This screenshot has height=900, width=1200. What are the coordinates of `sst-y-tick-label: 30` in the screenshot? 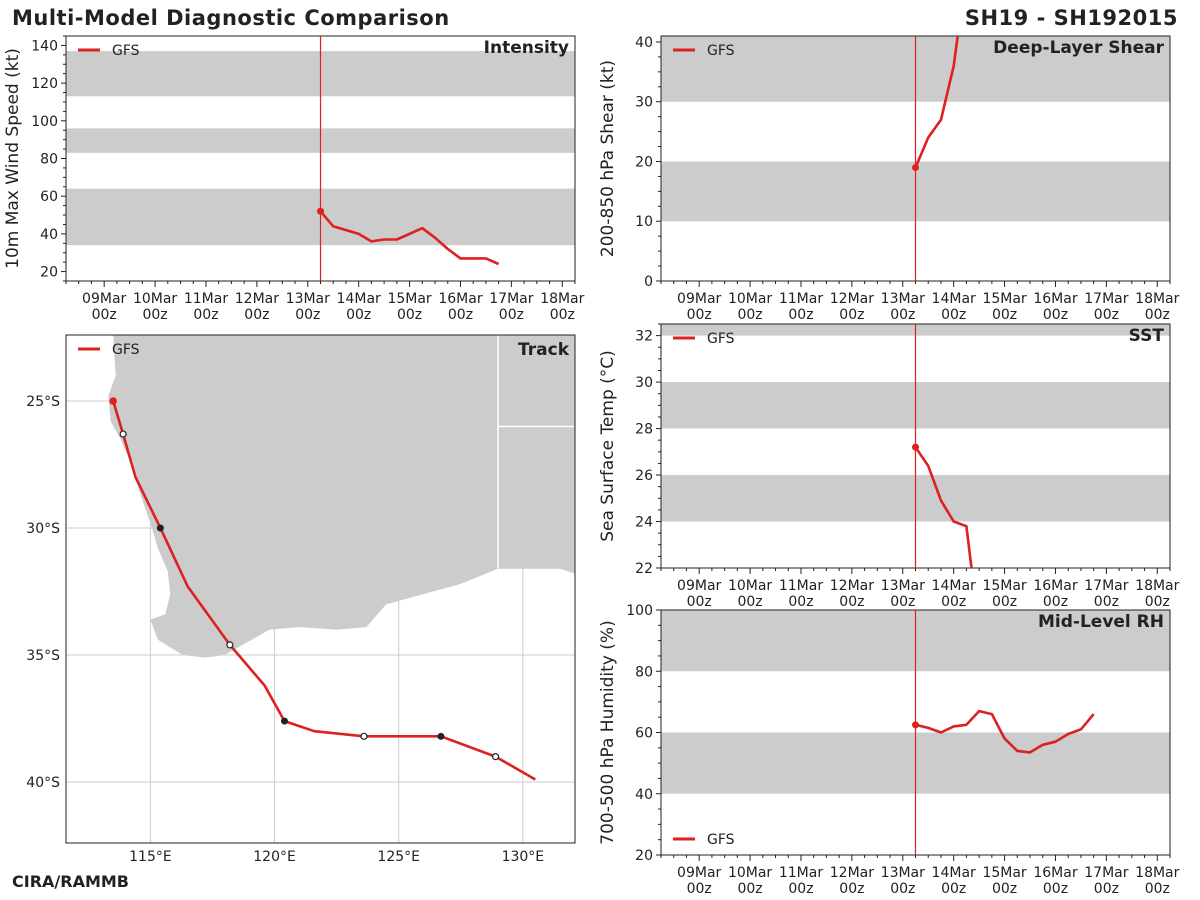 It's located at (644, 383).